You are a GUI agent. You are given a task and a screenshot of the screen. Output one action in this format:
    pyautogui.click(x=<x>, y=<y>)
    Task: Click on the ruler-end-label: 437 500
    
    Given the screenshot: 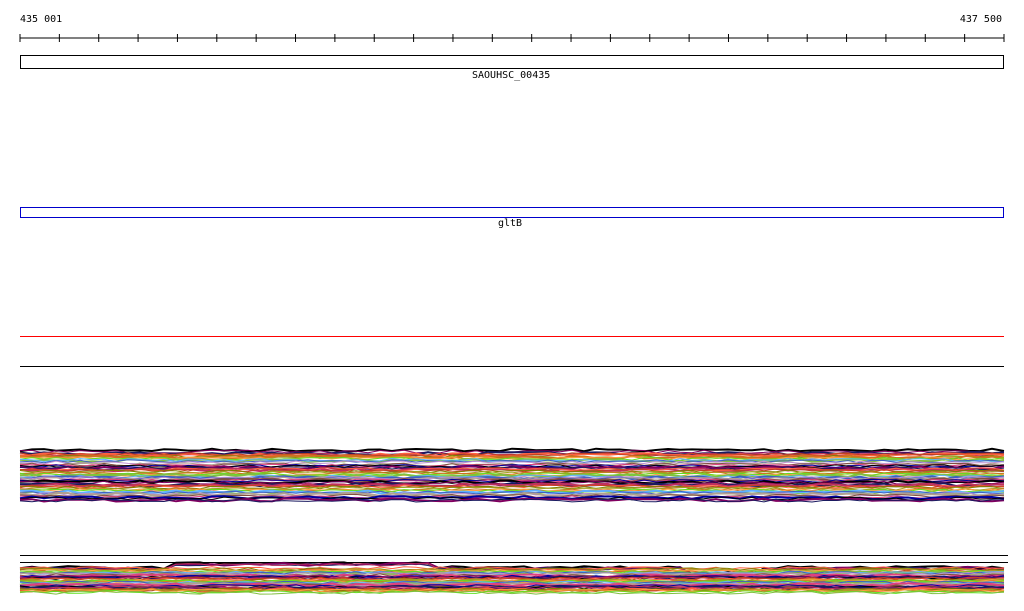 What is the action you would take?
    pyautogui.click(x=980, y=19)
    